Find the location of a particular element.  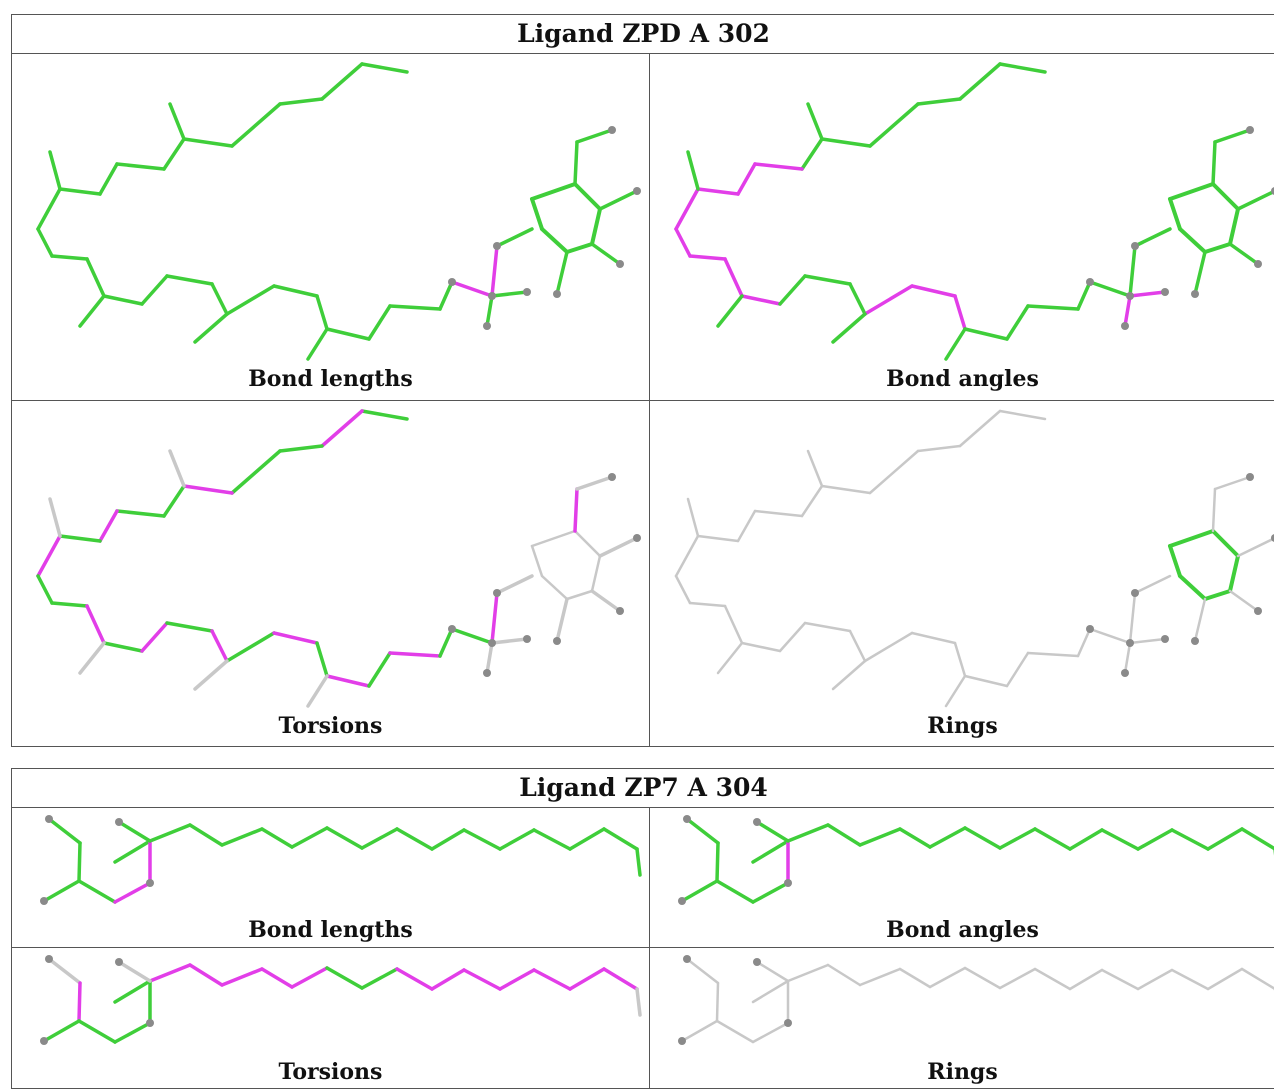

panel-label: Bond angles is located at coordinates (962, 930).